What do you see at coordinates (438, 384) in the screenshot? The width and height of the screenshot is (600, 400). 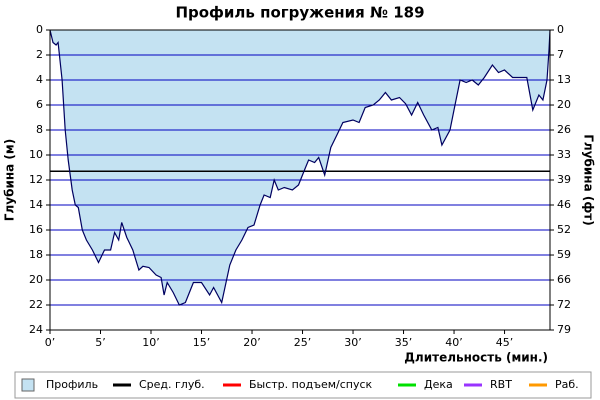 I see `legend-label: Дека` at bounding box center [438, 384].